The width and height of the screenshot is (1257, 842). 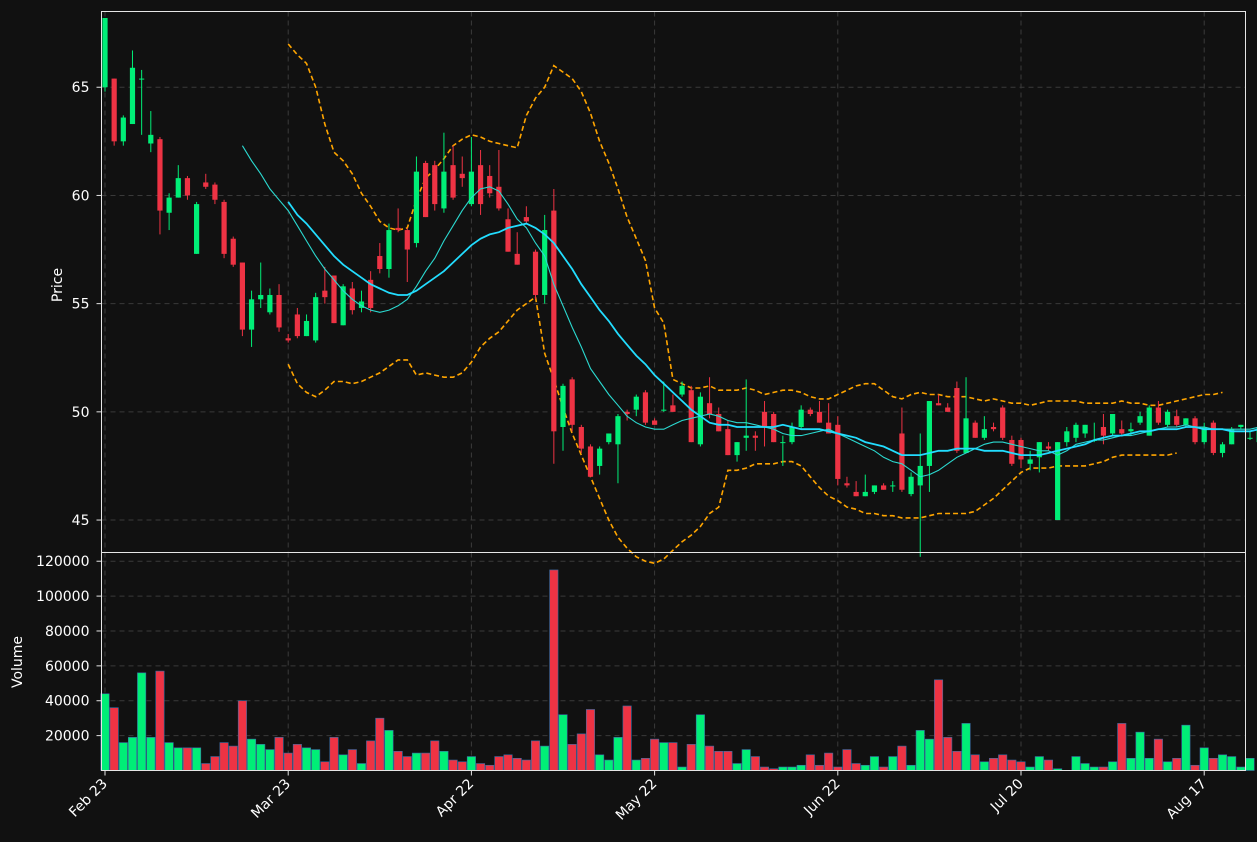 What do you see at coordinates (67, 702) in the screenshot?
I see `volume-tick-label: 40000` at bounding box center [67, 702].